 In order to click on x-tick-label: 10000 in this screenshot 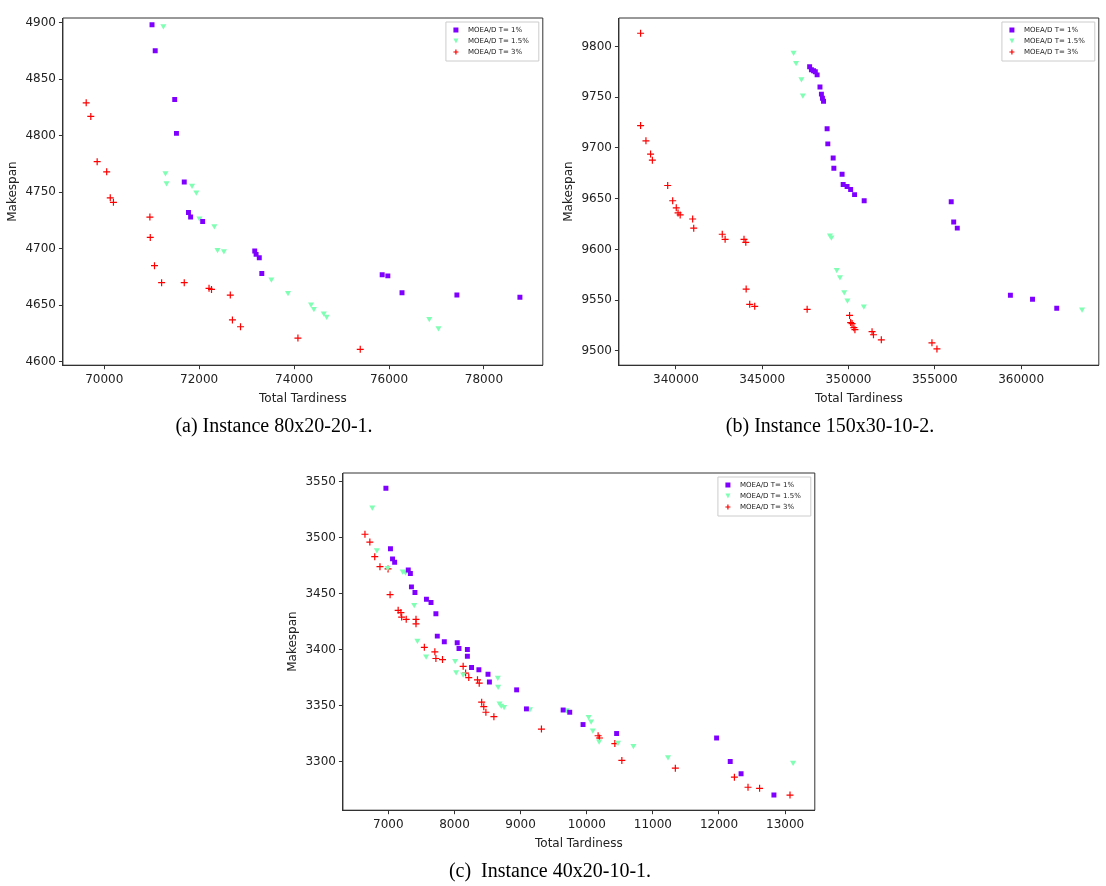, I will do `click(586, 823)`.